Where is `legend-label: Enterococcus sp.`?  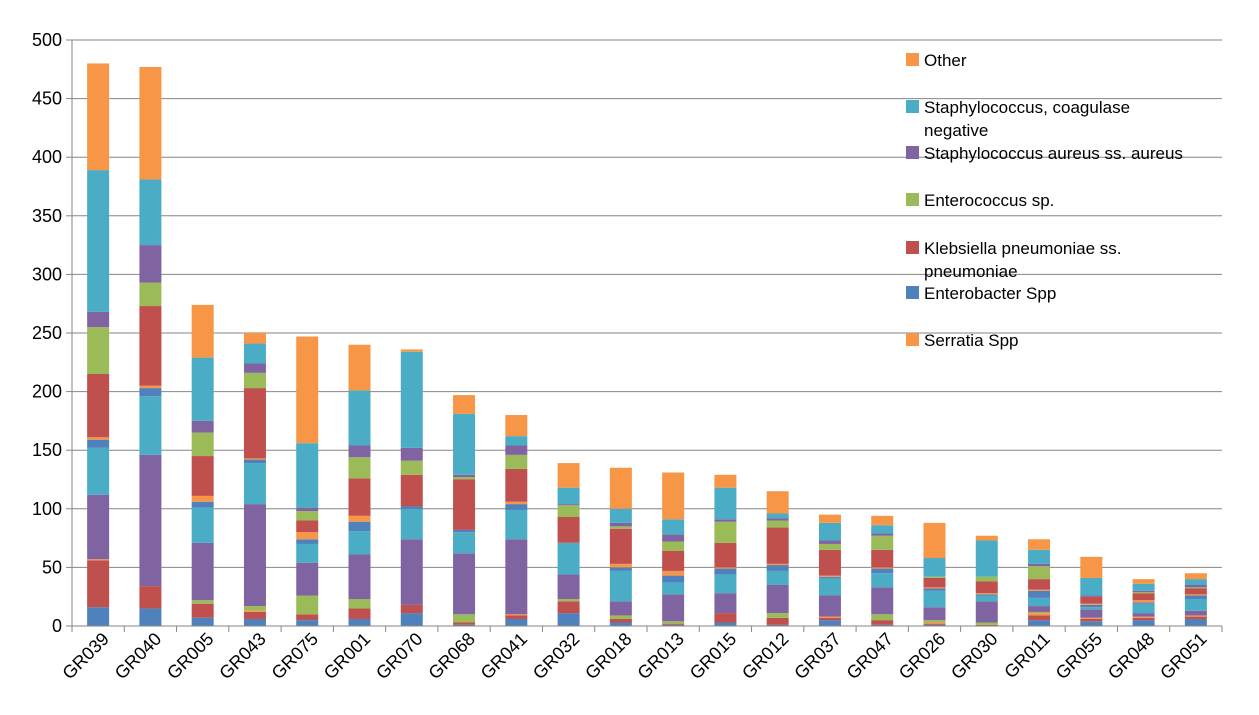
legend-label: Enterococcus sp. is located at coordinates (989, 200).